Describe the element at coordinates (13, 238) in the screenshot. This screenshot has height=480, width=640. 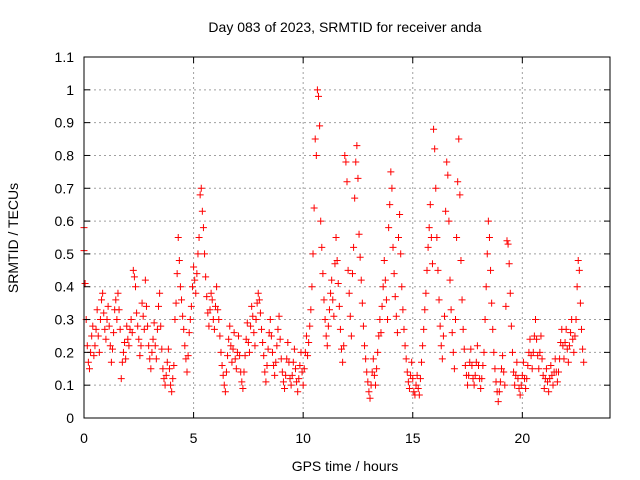
I see `y-axis-label: SRMTID / TECUs` at that location.